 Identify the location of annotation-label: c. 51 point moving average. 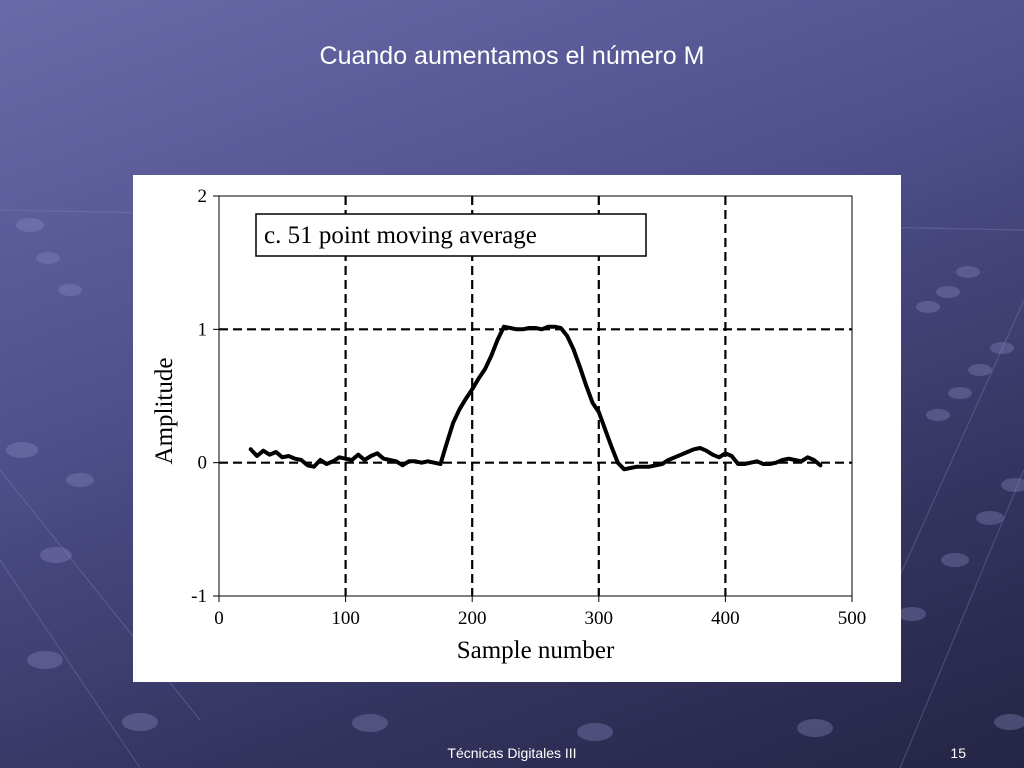
(400, 235).